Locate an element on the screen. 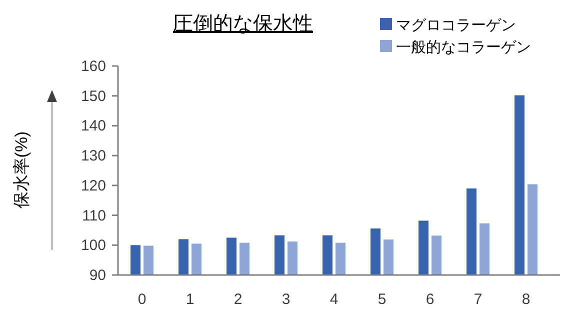  y-tick-label: 150 is located at coordinates (93, 96).